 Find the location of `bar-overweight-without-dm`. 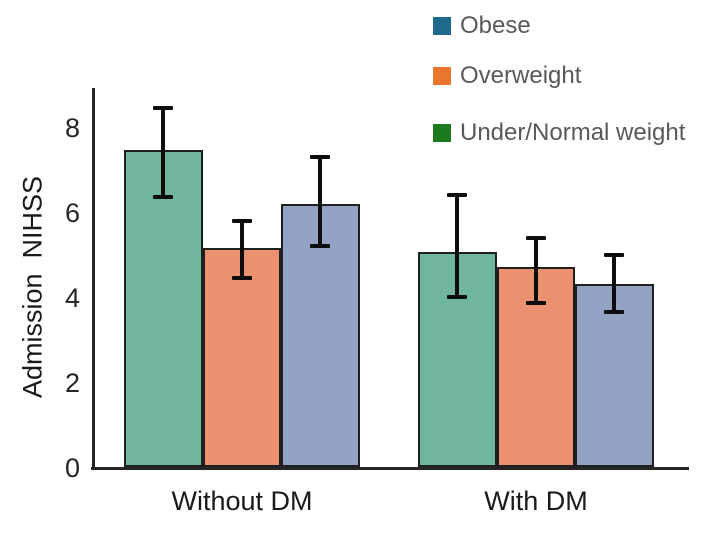

bar-overweight-without-dm is located at coordinates (241, 357).